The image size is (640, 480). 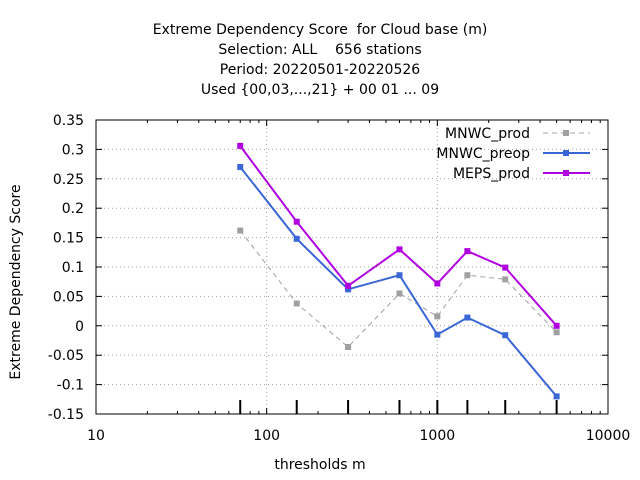 I want to click on y-tick-label: 0.35, so click(x=68, y=121).